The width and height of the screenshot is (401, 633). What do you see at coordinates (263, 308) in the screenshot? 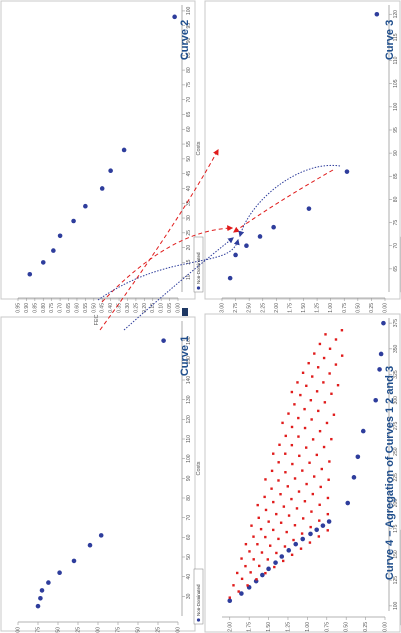
I see `fec-tick-label: 2.25` at bounding box center [263, 308].